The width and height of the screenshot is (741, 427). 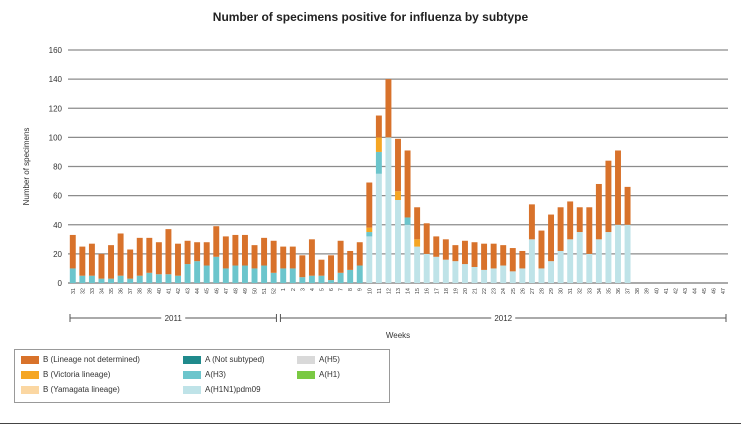 What do you see at coordinates (77, 374) in the screenshot?
I see `legend-label: B (Victoria lineage)` at bounding box center [77, 374].